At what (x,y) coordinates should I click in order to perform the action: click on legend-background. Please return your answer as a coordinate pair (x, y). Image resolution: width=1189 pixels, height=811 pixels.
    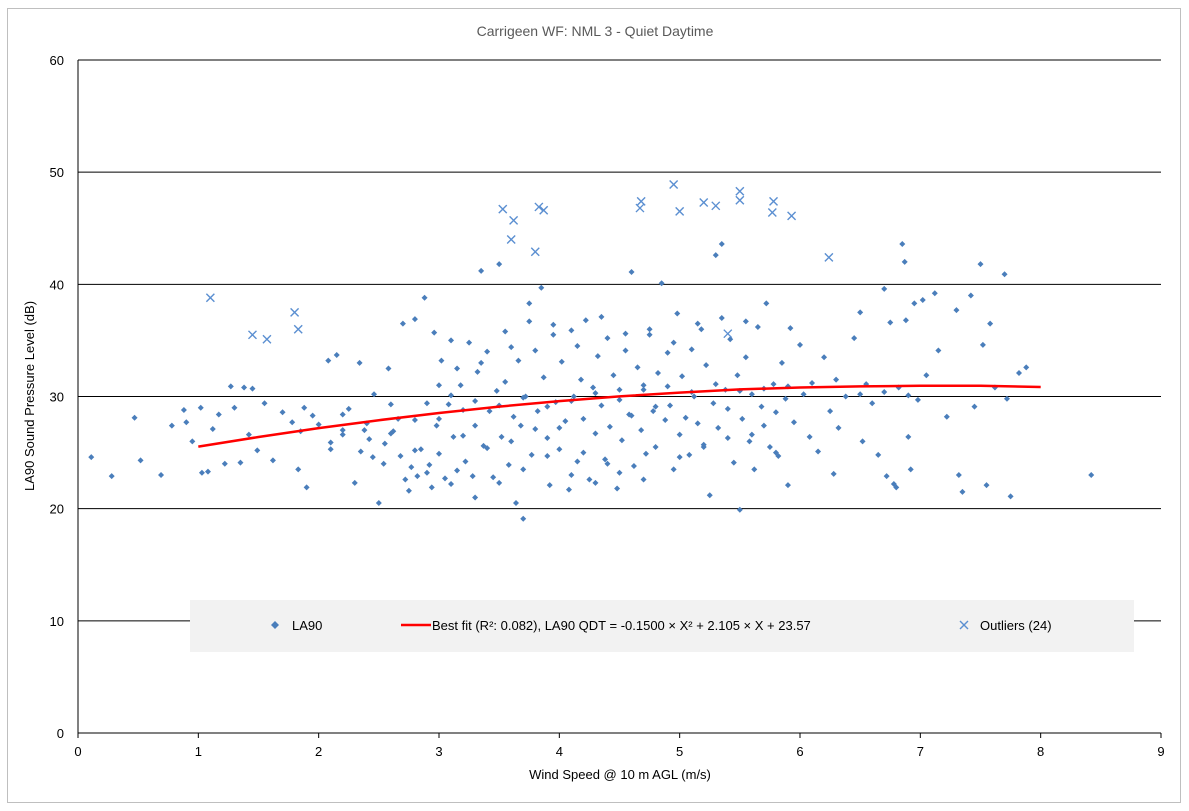
    Looking at the image, I should click on (662, 626).